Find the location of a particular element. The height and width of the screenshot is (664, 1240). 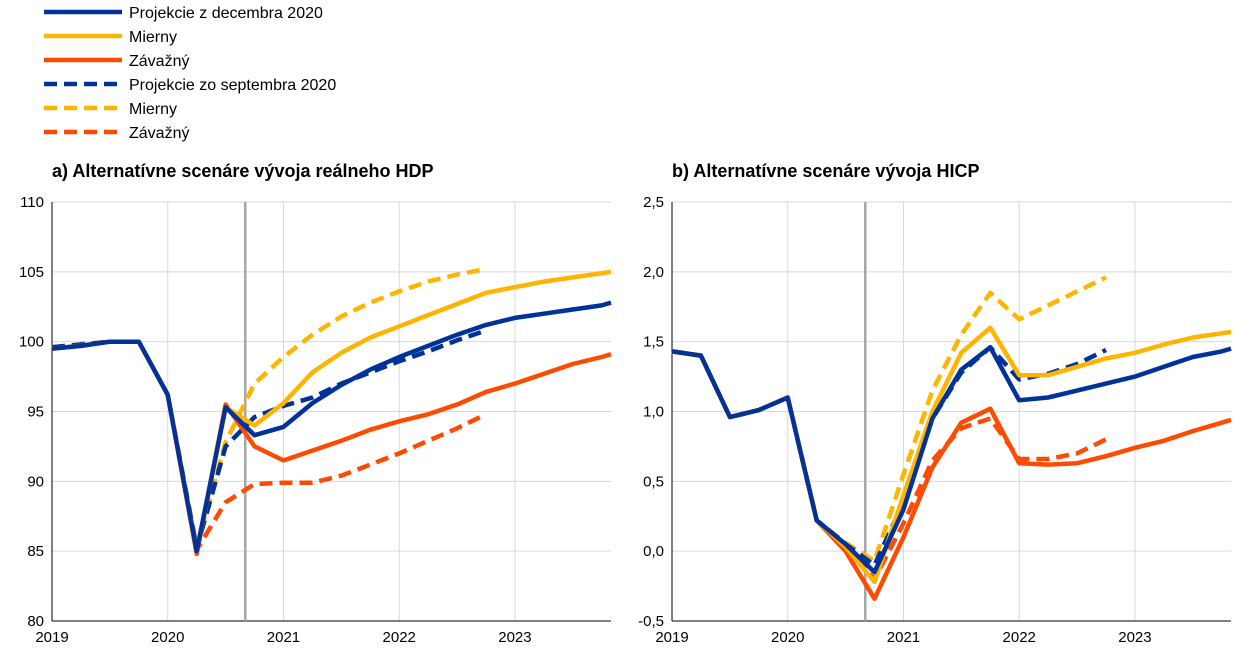

y-tick-label: 2,0 is located at coordinates (653, 272).